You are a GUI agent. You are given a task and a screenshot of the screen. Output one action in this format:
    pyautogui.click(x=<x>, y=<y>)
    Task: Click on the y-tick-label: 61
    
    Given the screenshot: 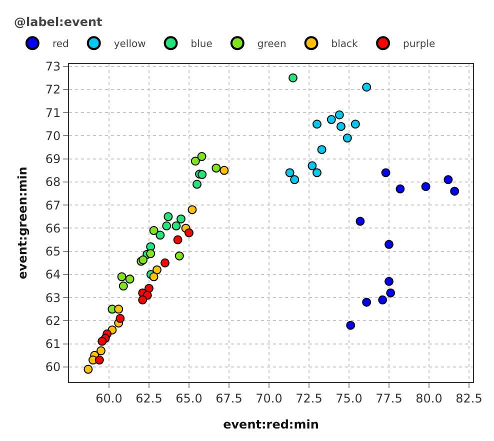 What is the action you would take?
    pyautogui.click(x=53, y=344)
    